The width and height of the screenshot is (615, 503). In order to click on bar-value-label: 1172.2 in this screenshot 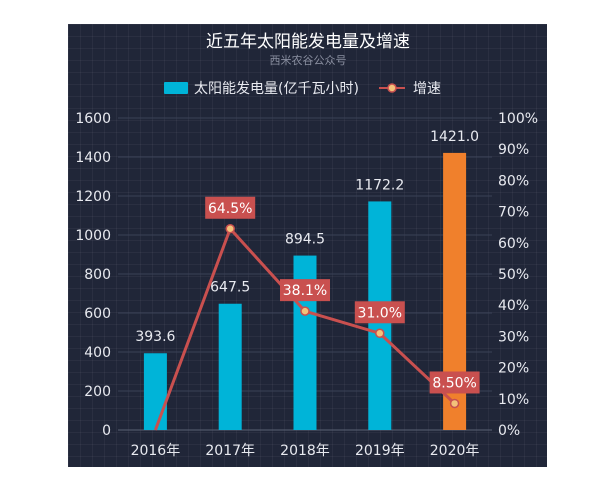, I will do `click(379, 185)`.